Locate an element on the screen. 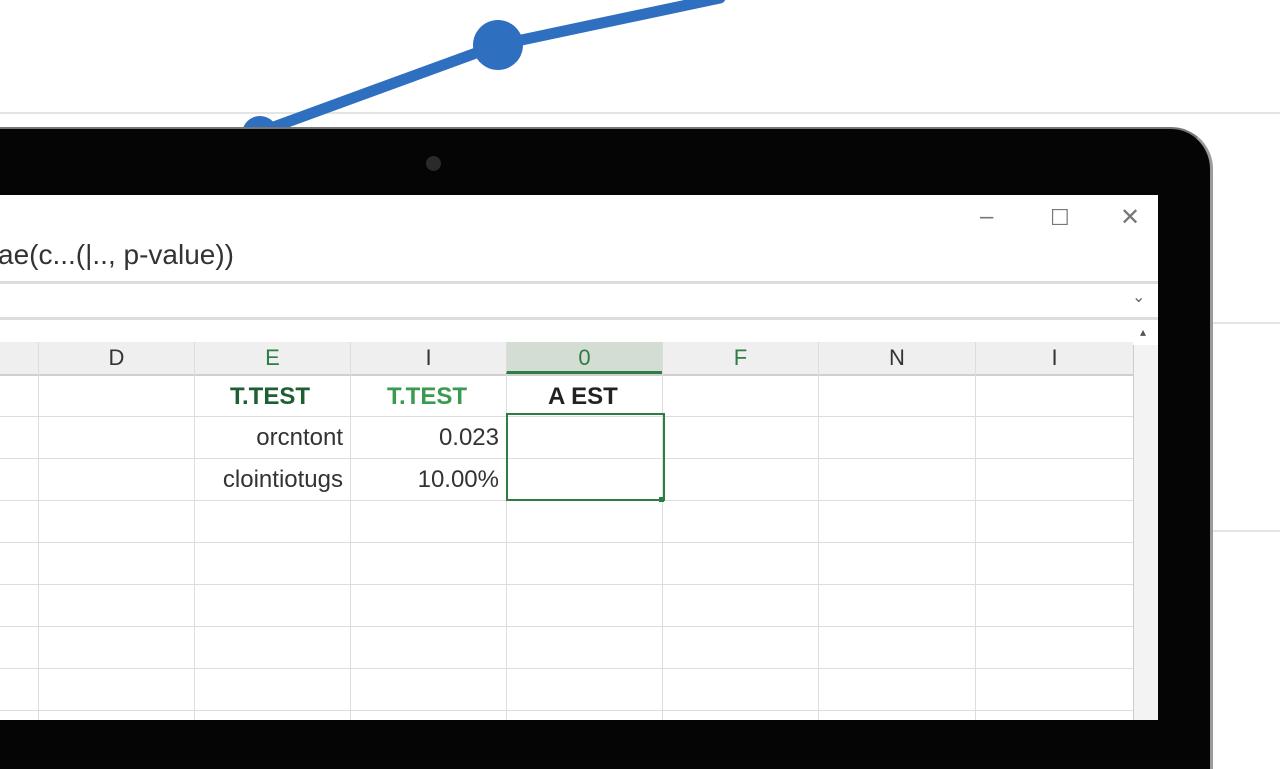  vertical-scrollbar is located at coordinates (1145, 532).